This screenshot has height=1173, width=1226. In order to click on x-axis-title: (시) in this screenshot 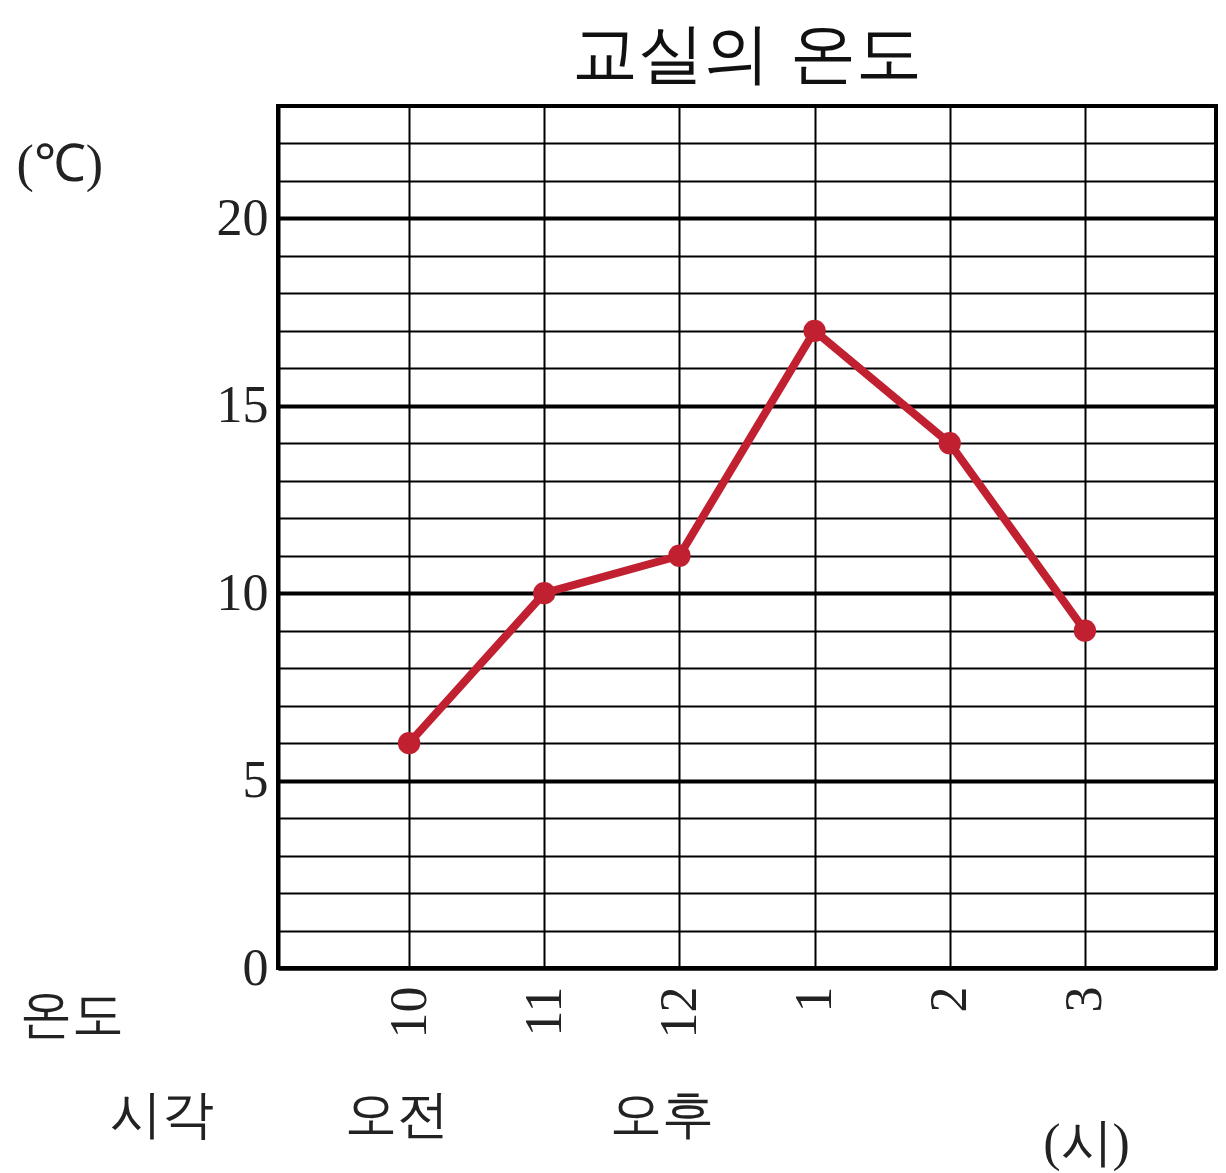, I will do `click(1086, 1142)`.